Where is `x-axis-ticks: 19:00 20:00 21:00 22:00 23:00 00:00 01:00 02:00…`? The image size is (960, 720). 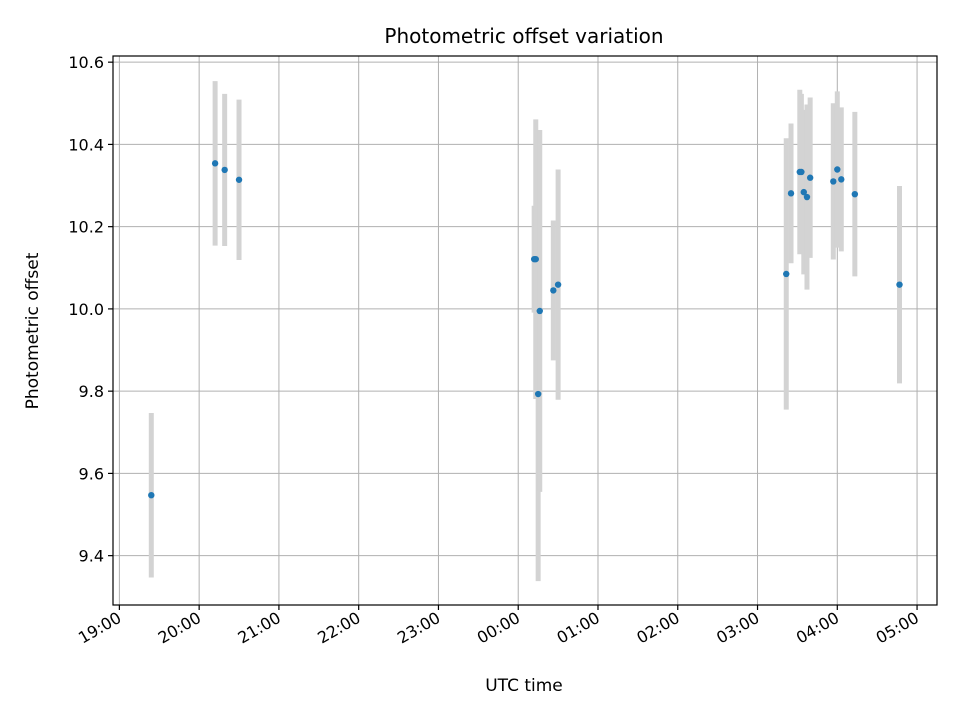
x-axis-ticks: 19:00 20:00 21:00 22:00 23:00 00:00 01:00 02:00… is located at coordinates (498, 626).